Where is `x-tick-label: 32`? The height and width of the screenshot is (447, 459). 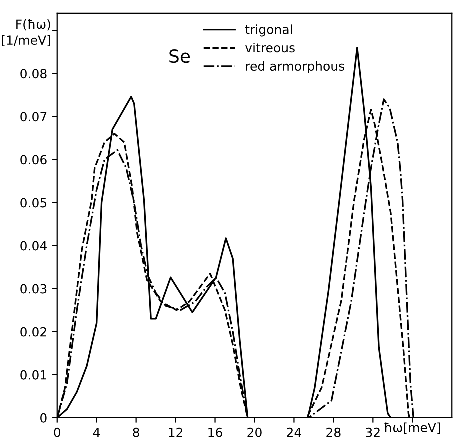
x-tick-label: 32 is located at coordinates (373, 433).